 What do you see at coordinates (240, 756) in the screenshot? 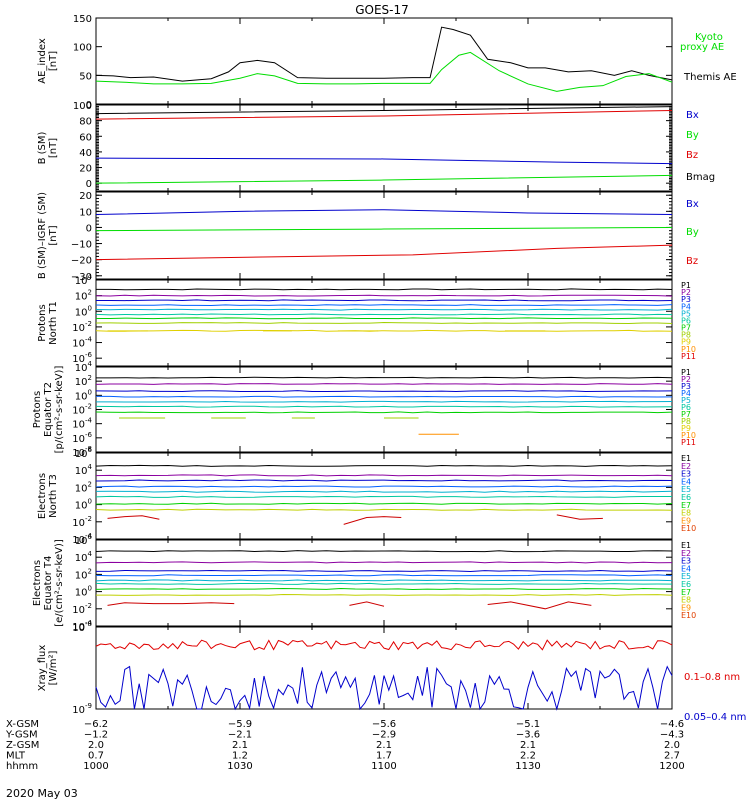
I see `x-row-value: 1.2` at bounding box center [240, 756].